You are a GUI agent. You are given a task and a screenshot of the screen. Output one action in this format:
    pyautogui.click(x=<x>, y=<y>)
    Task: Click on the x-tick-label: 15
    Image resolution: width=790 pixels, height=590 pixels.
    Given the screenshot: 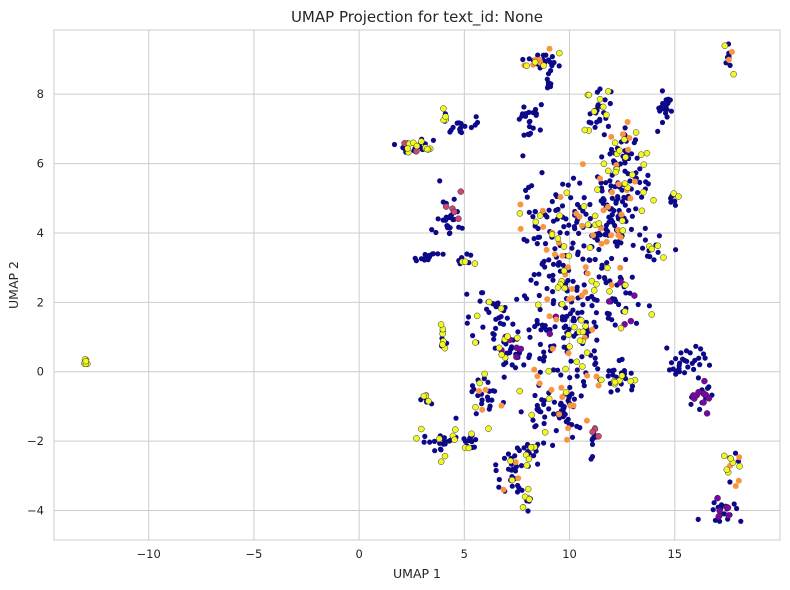 What is the action you would take?
    pyautogui.click(x=674, y=554)
    